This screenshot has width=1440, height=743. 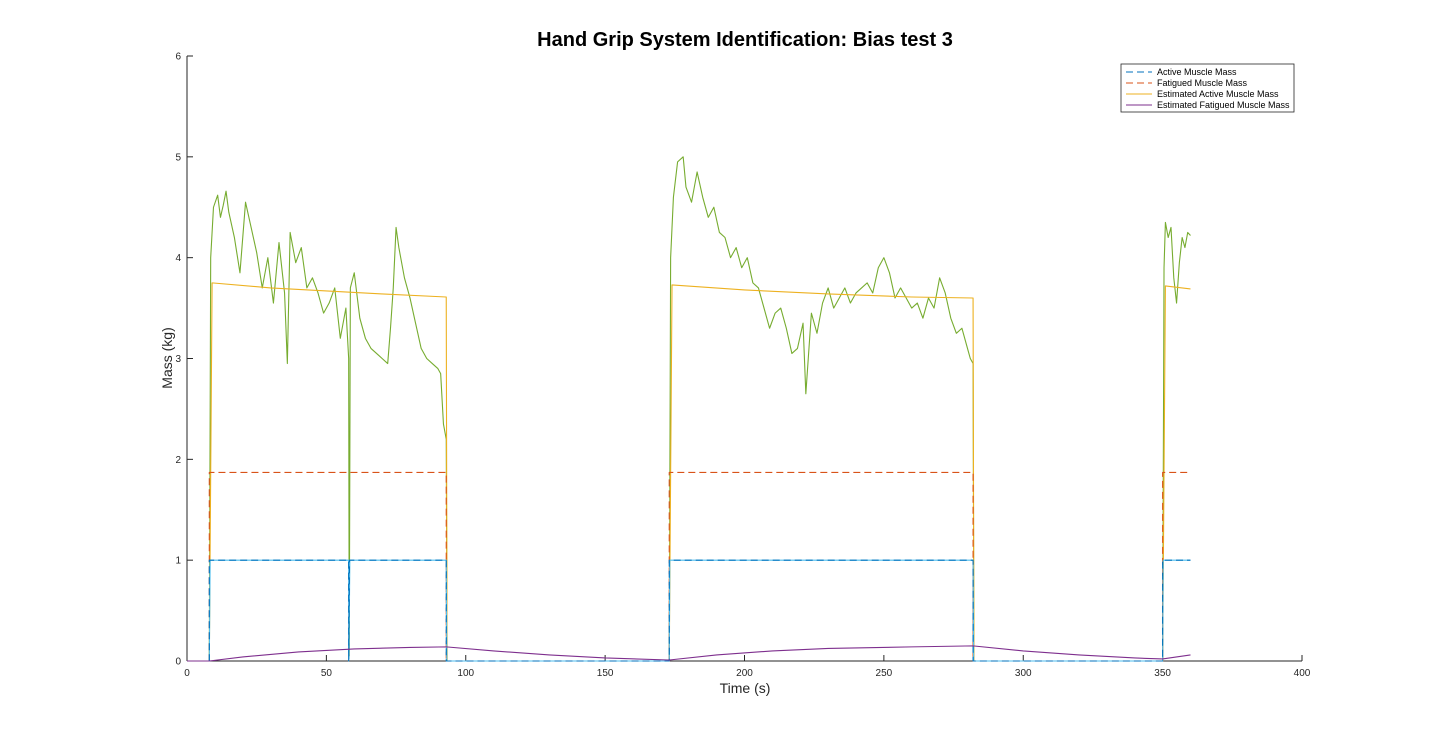 What do you see at coordinates (327, 673) in the screenshot?
I see `x-tick-label: 50` at bounding box center [327, 673].